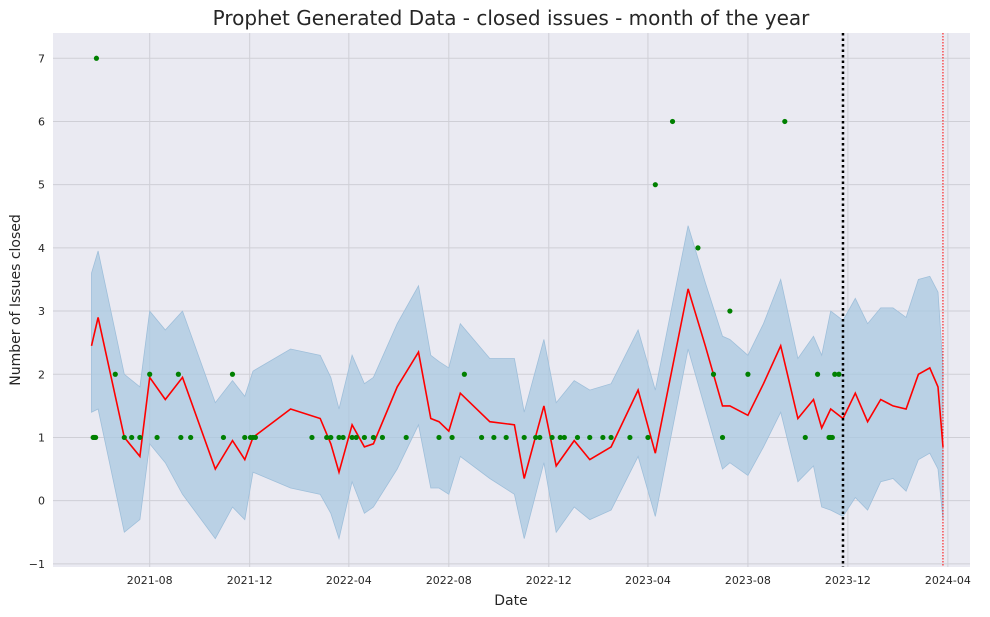 The width and height of the screenshot is (990, 617). I want to click on x-tick-label: 2024-04, so click(948, 580).